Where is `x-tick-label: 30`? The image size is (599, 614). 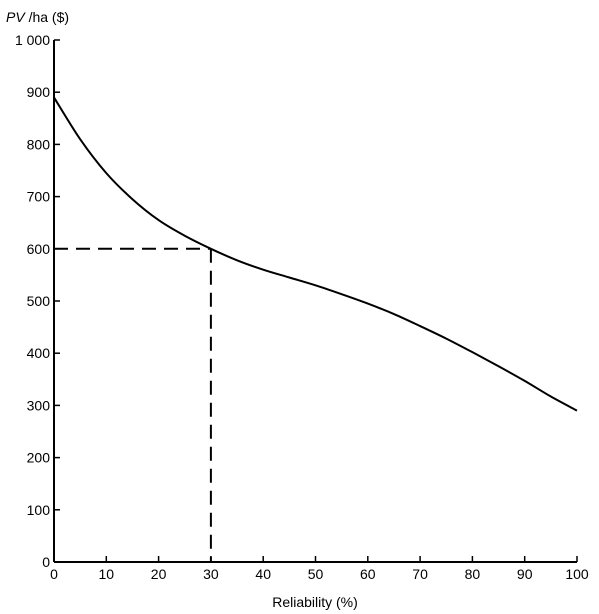 x-tick-label: 30 is located at coordinates (211, 574).